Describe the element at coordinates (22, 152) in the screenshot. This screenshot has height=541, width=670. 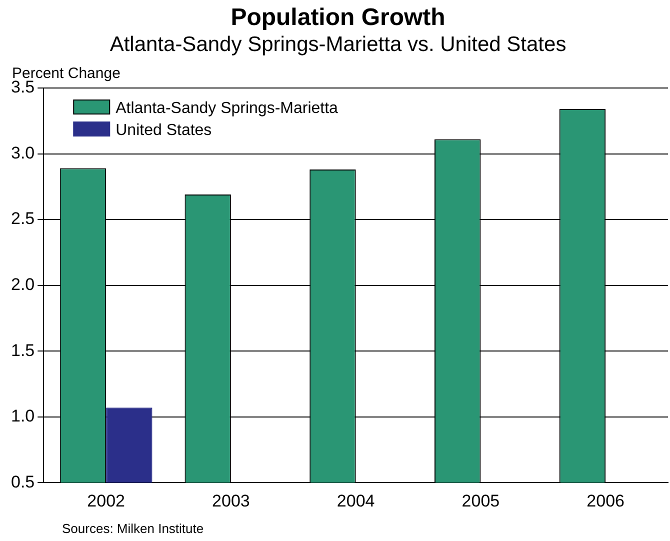
I see `y-tick-label: 3.0` at that location.